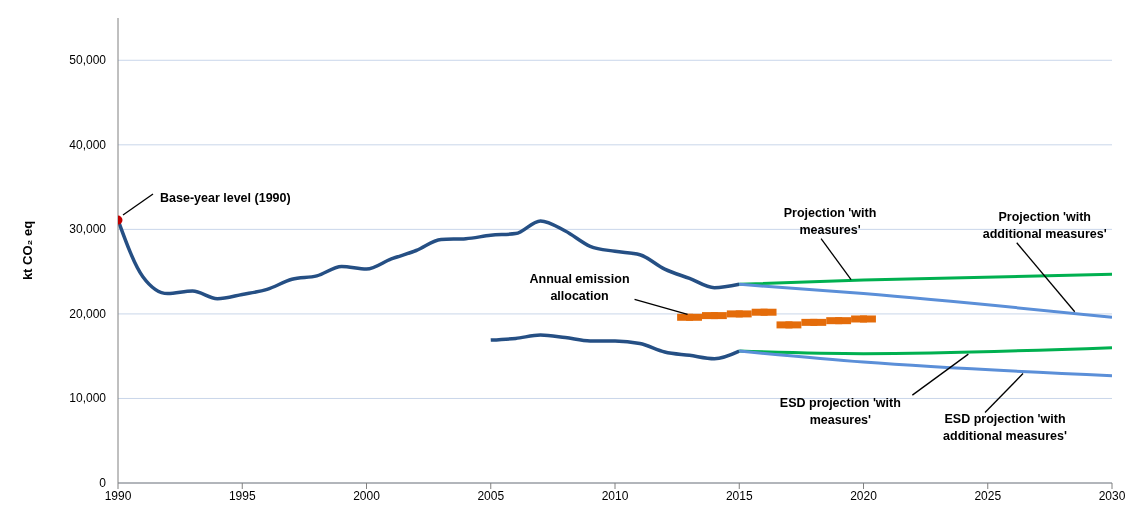 The image size is (1137, 521). What do you see at coordinates (615, 495) in the screenshot?
I see `x-tick-label: 2010` at bounding box center [615, 495].